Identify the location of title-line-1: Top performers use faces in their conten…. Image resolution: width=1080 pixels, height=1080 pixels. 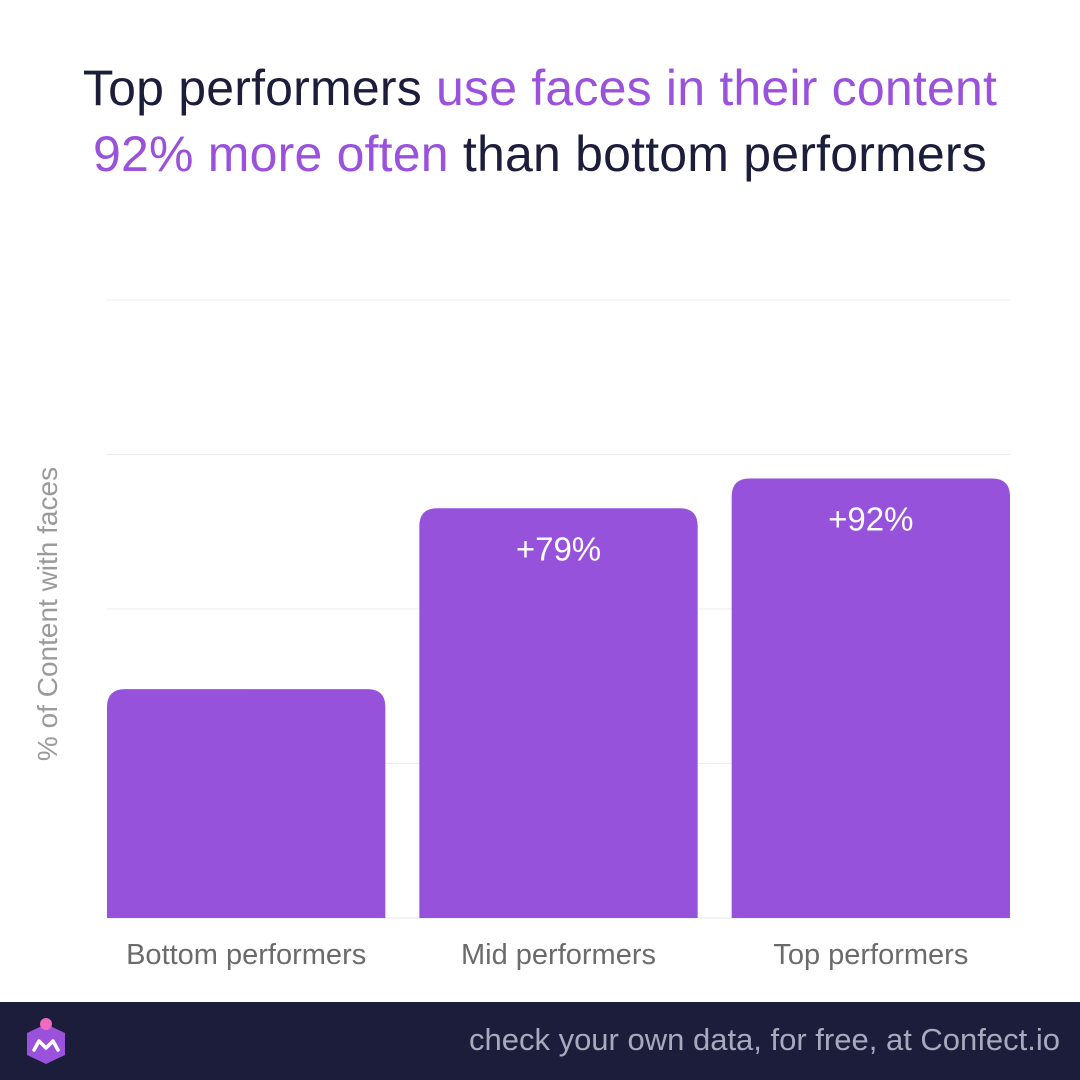
(540, 88).